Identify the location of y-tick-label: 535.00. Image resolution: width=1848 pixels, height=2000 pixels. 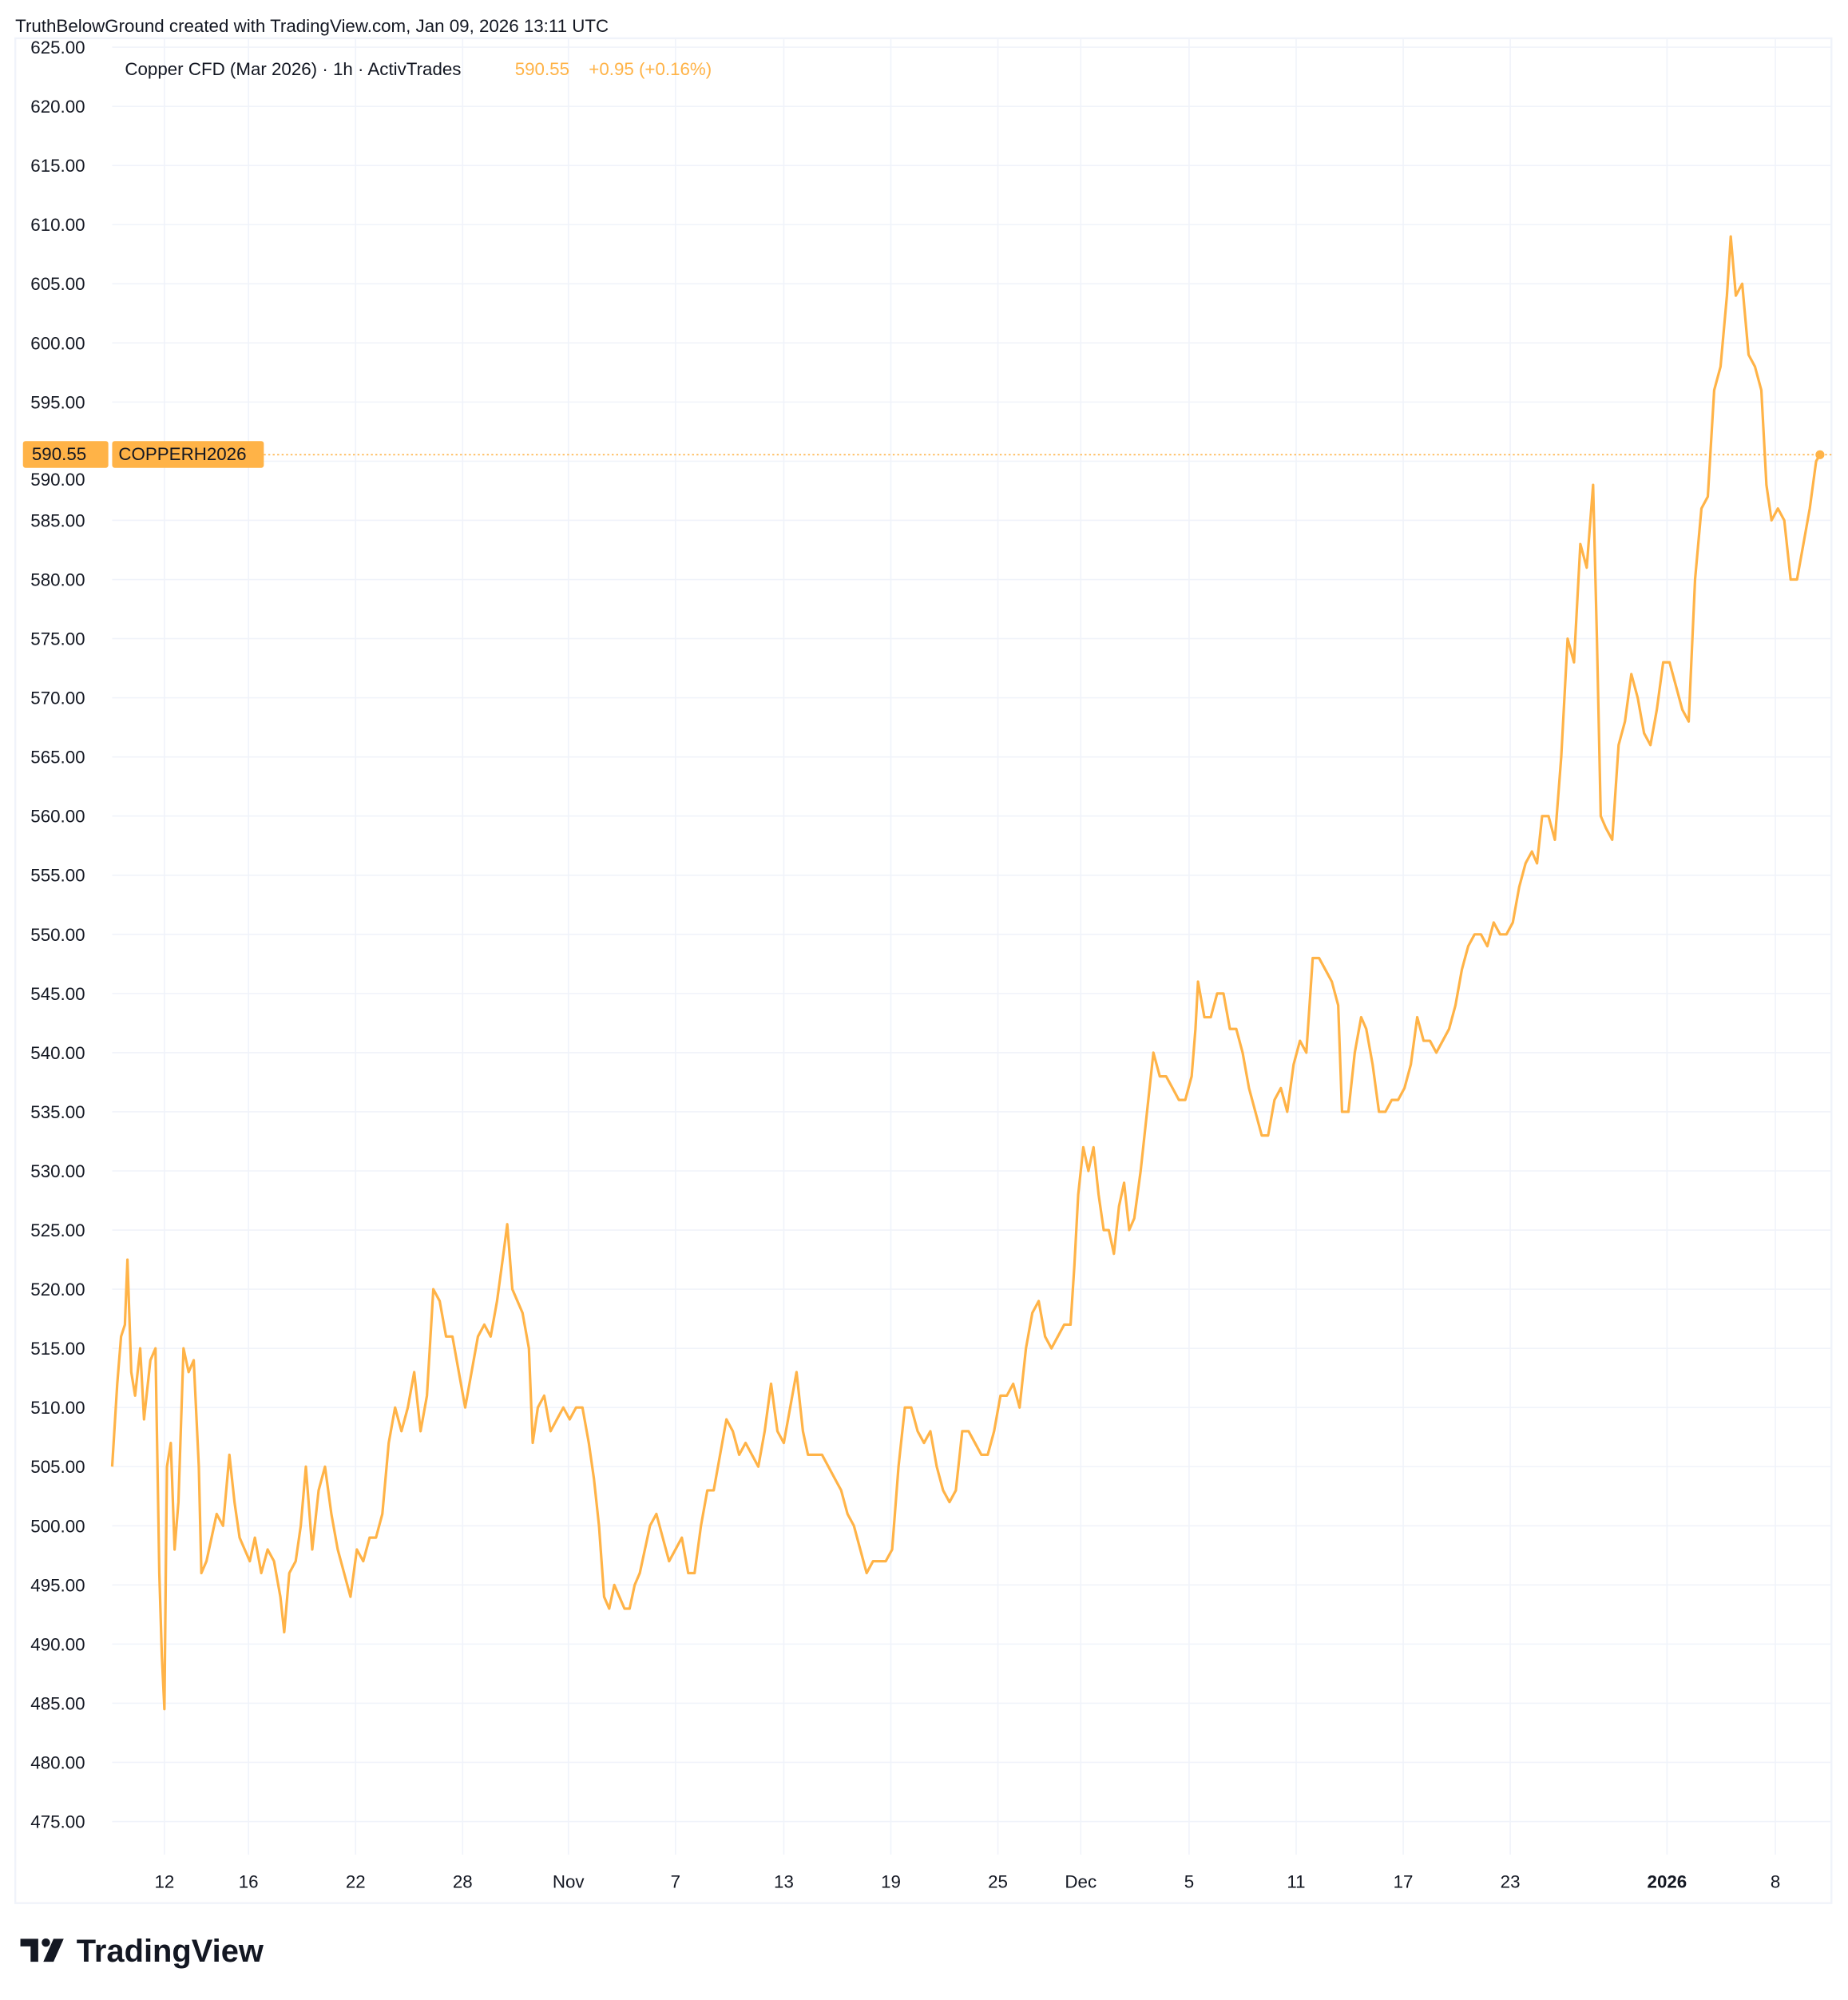
(57, 1112).